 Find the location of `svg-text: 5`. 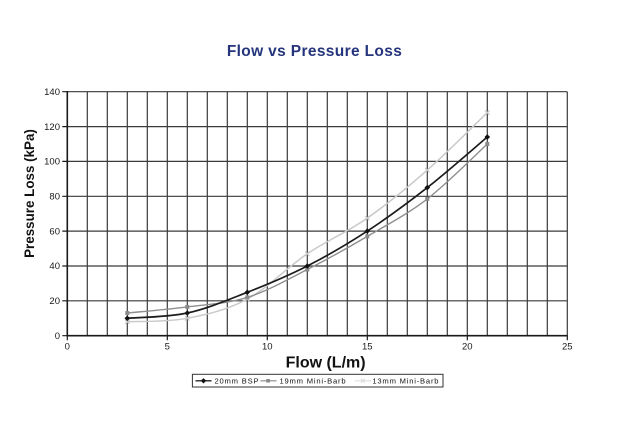

svg-text: 5 is located at coordinates (167, 347).